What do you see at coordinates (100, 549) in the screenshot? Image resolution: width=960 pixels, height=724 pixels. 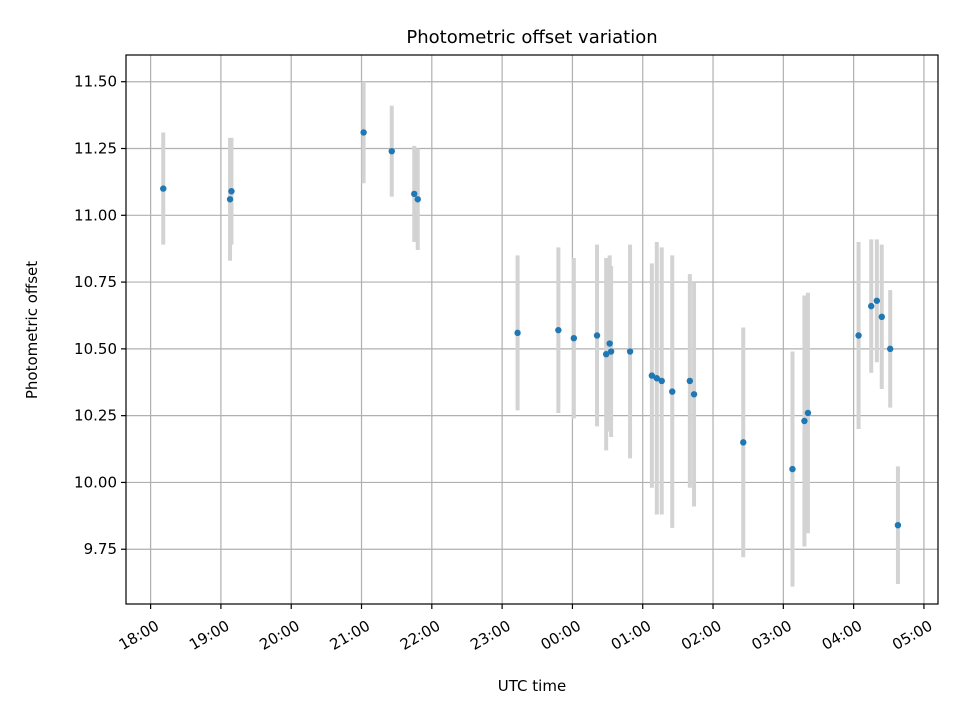 I see `y-tick-label: 9.75` at bounding box center [100, 549].